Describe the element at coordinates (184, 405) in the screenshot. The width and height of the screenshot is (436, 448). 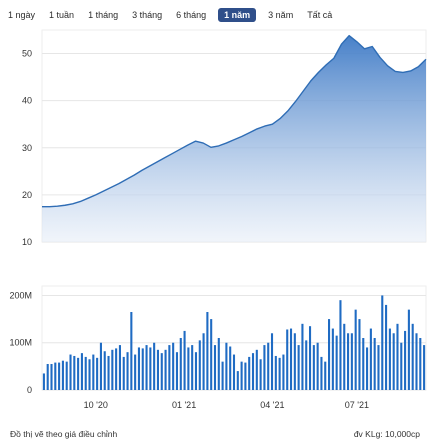
I see `x-tick-label: 01 '21` at that location.